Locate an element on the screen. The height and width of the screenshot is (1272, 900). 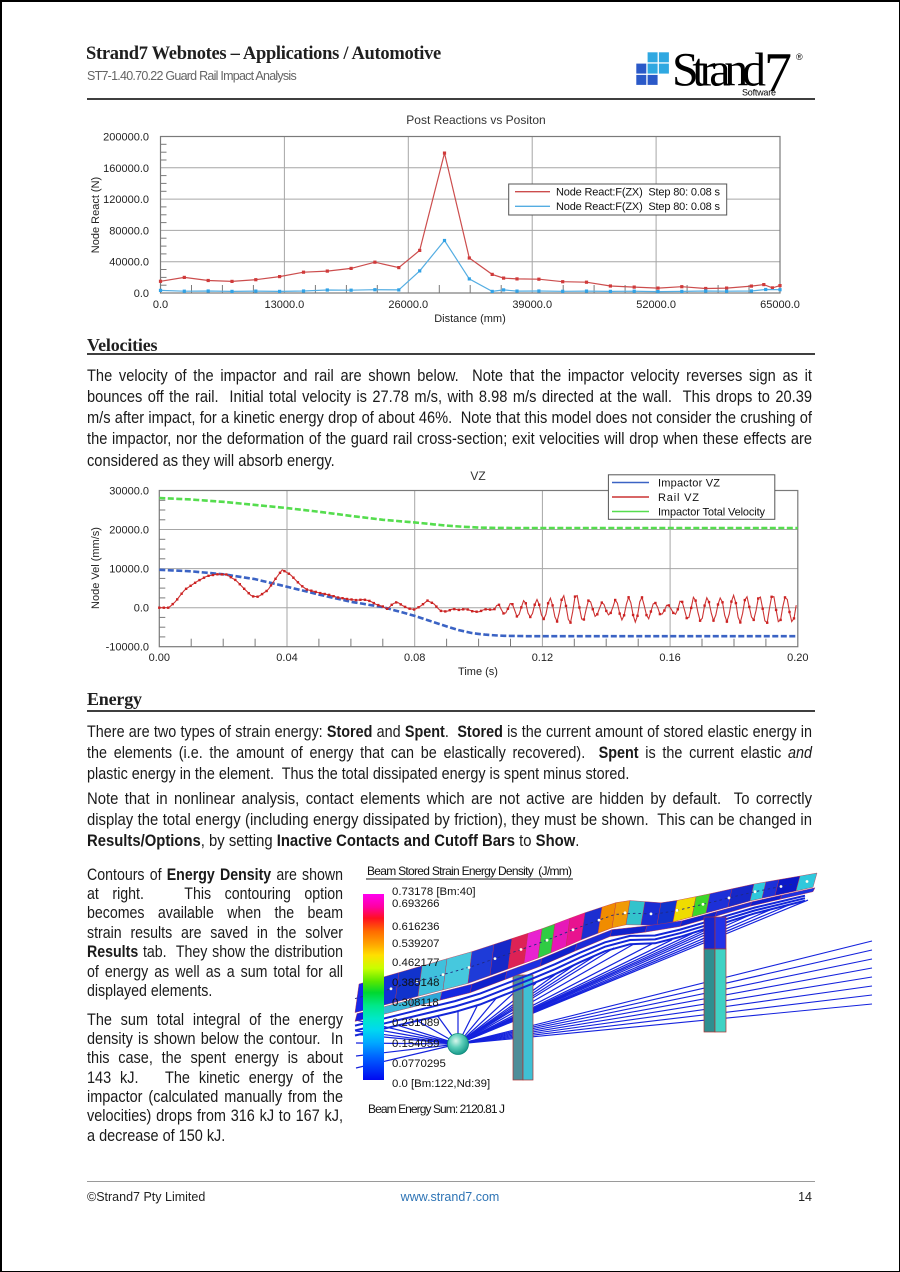
svg-text: 30000.0 is located at coordinates (129, 492).